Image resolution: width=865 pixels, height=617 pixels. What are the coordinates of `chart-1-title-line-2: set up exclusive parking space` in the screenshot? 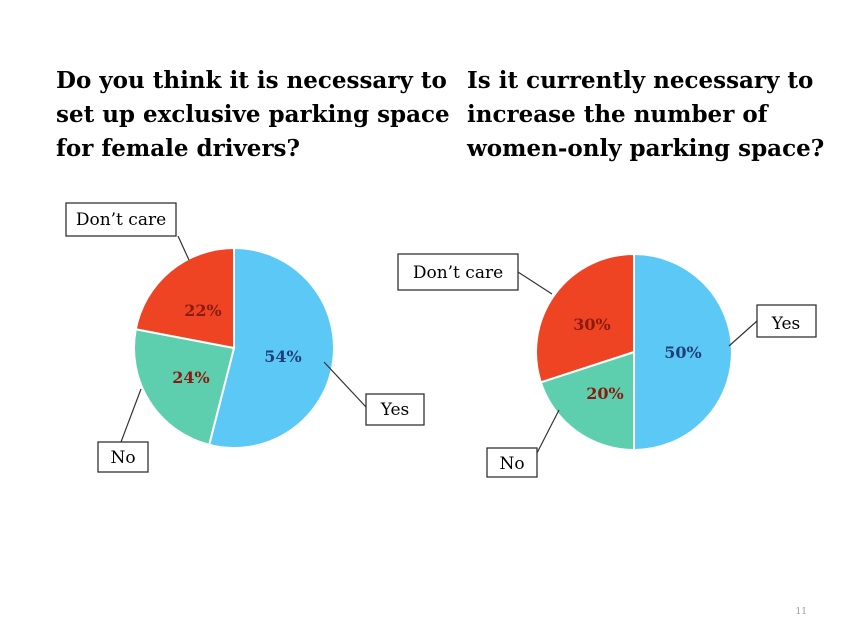 It's located at (253, 114).